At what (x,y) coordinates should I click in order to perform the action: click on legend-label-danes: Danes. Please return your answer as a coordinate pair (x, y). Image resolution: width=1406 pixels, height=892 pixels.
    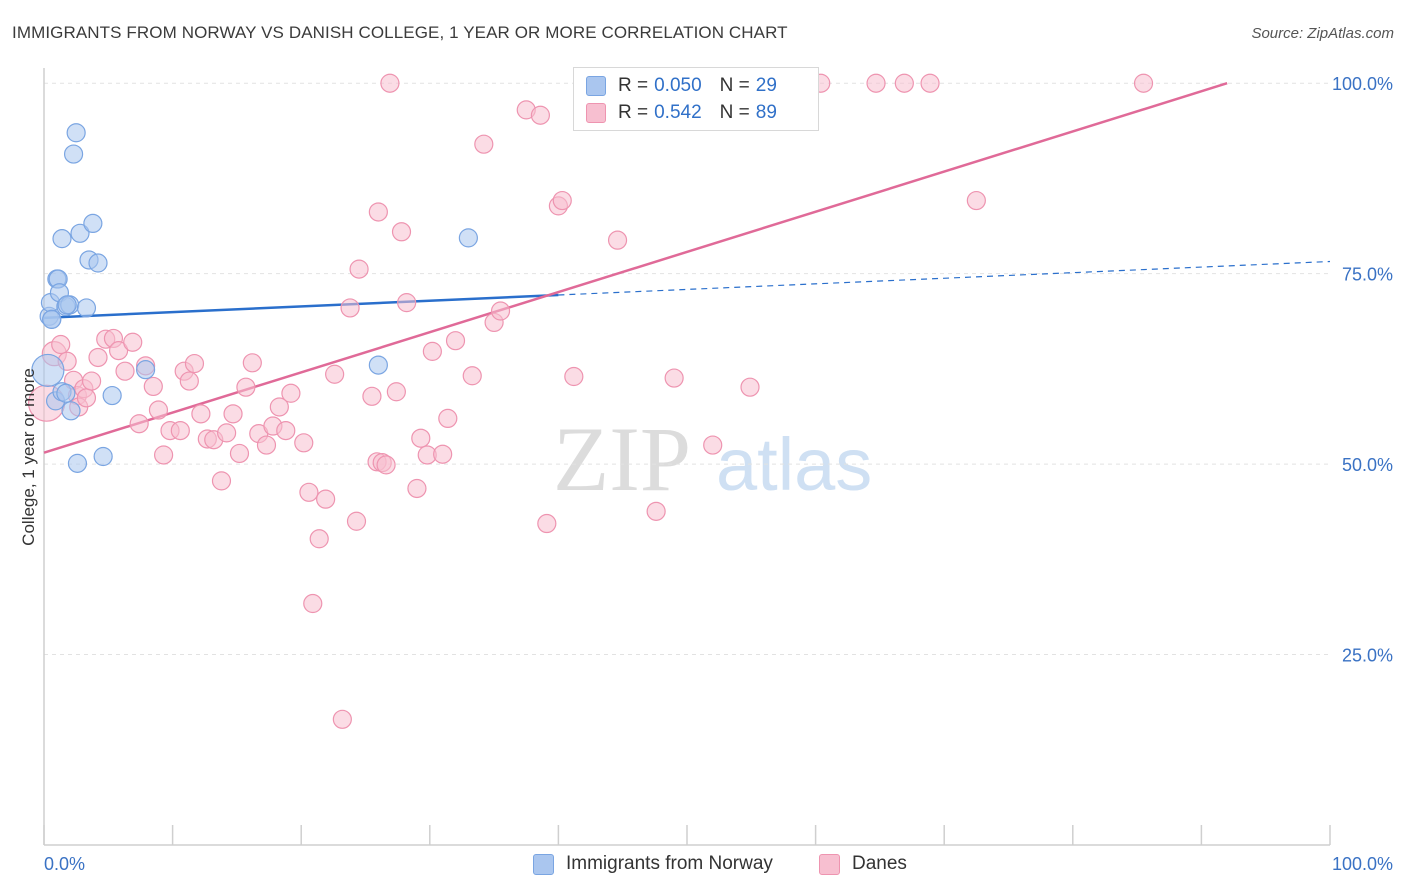
    Looking at the image, I should click on (879, 863).